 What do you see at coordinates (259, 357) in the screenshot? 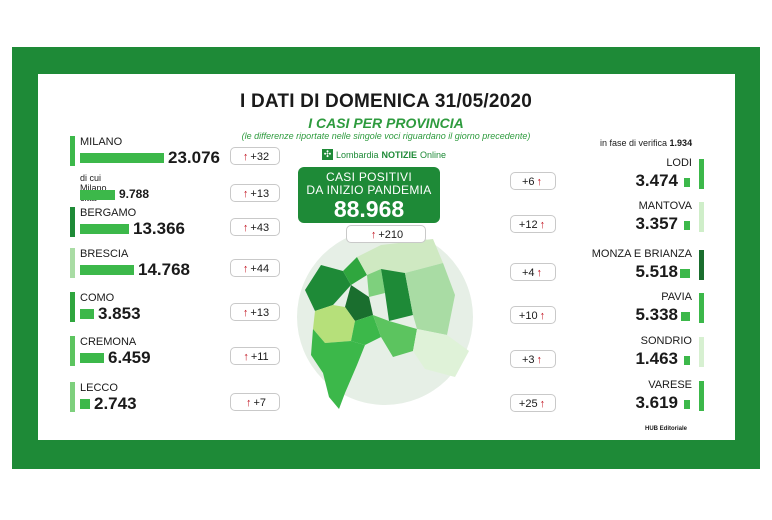
I see `province-diff: +11` at bounding box center [259, 357].